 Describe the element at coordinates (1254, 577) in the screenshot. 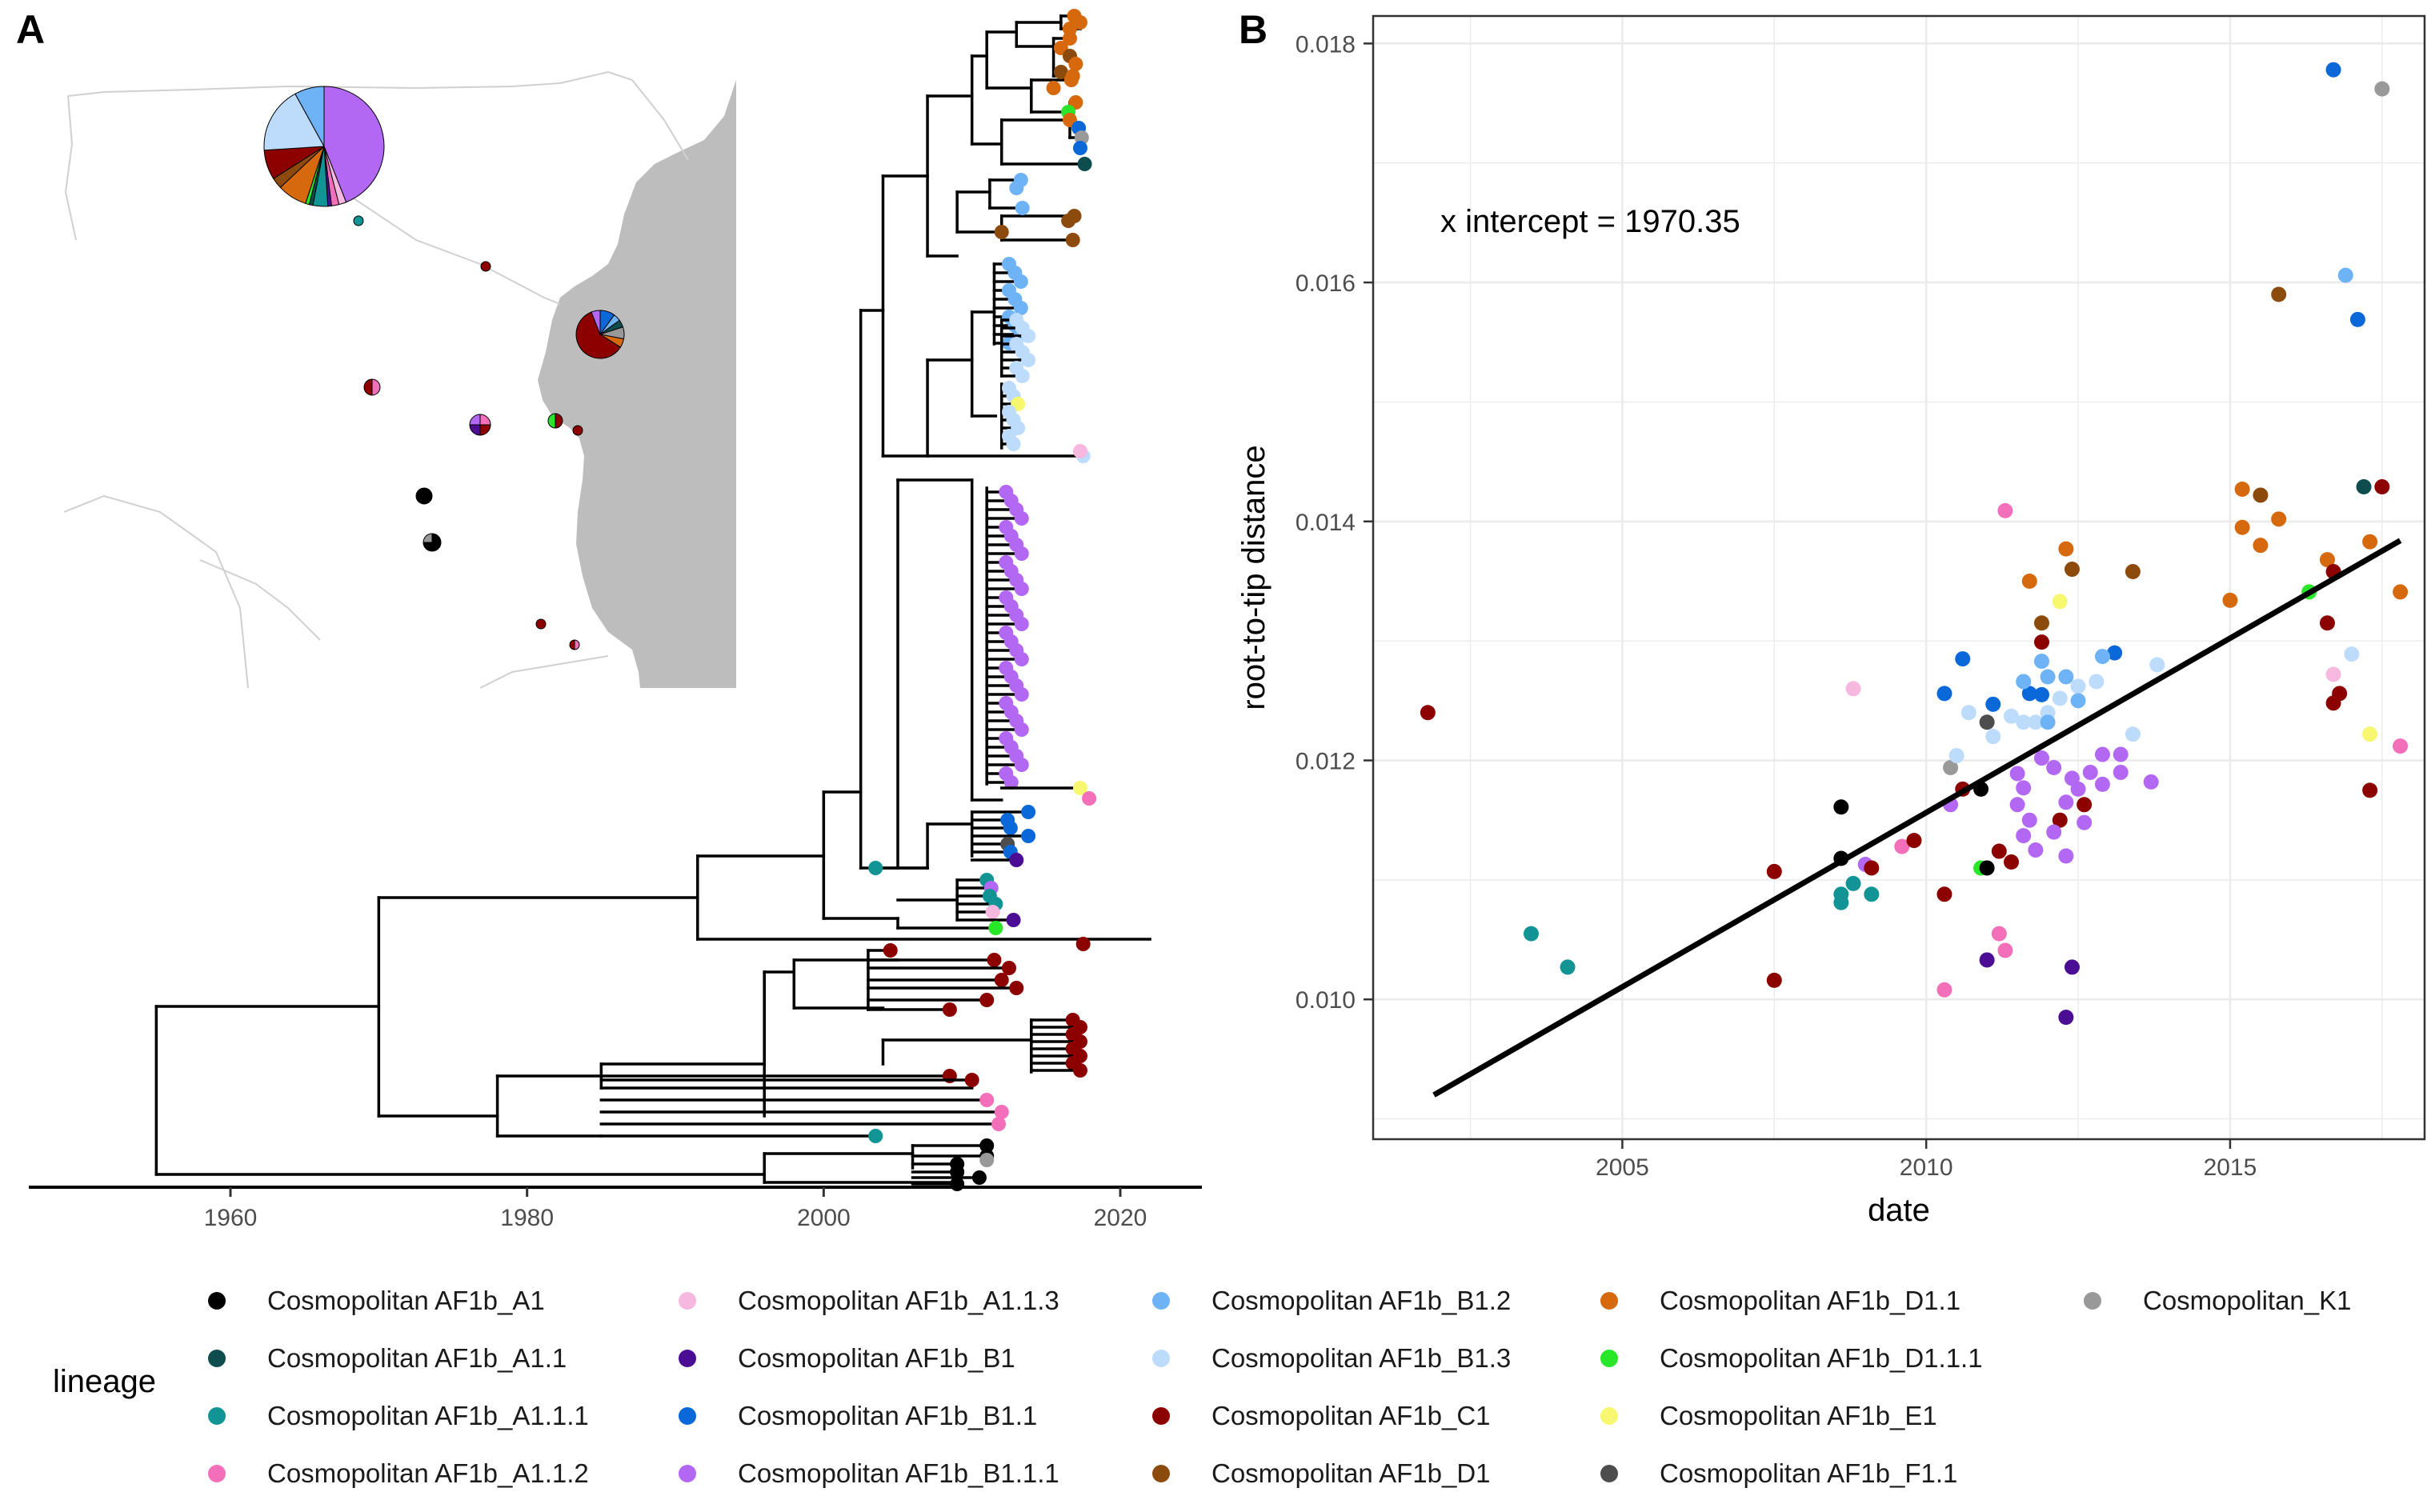

I see `y-axis-title: root-to-tip distance` at that location.